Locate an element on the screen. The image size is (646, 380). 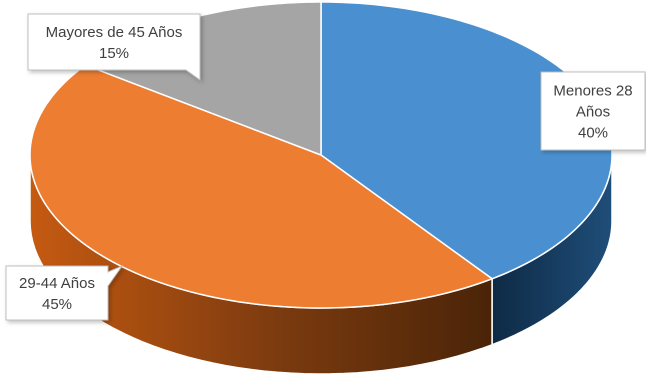
data-label-value: 15% is located at coordinates (114, 53).